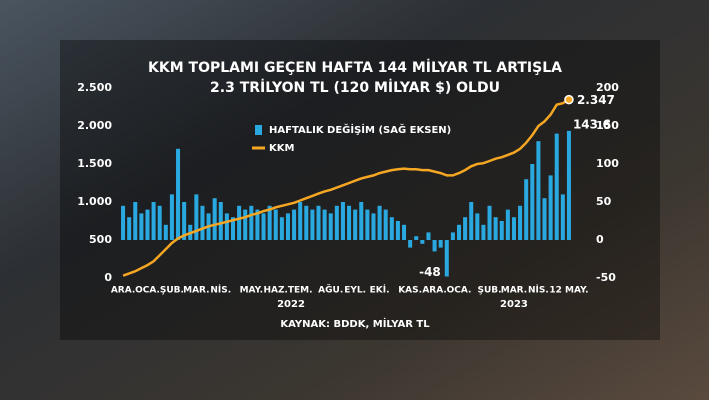 The height and width of the screenshot is (400, 709). Describe the element at coordinates (568, 291) in the screenshot. I see `x-tick-label: 12 MAY.` at that location.